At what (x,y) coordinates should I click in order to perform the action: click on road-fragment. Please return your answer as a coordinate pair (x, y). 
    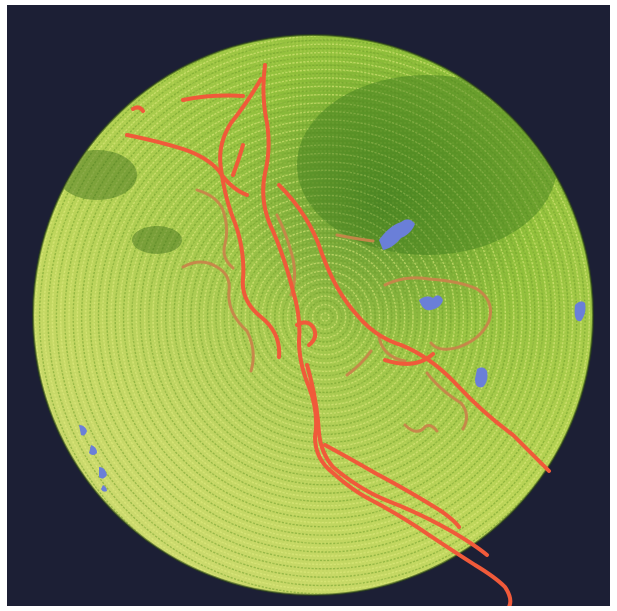
    Looking at the image, I should click on (138, 109).